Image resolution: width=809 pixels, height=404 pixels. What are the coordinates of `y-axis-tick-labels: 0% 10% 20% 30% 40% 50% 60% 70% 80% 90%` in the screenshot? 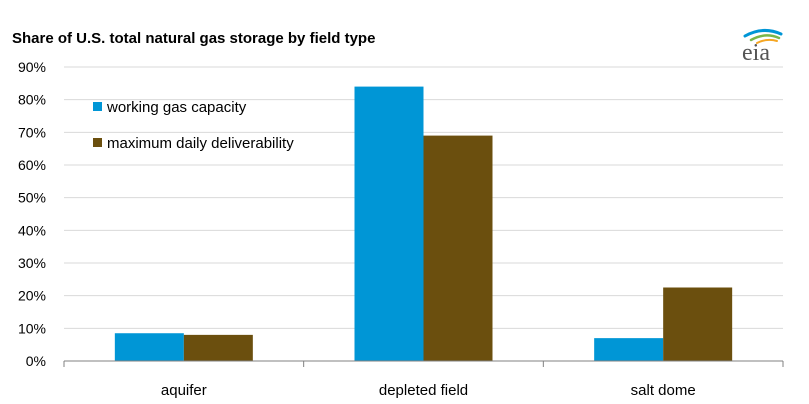 It's located at (32, 214).